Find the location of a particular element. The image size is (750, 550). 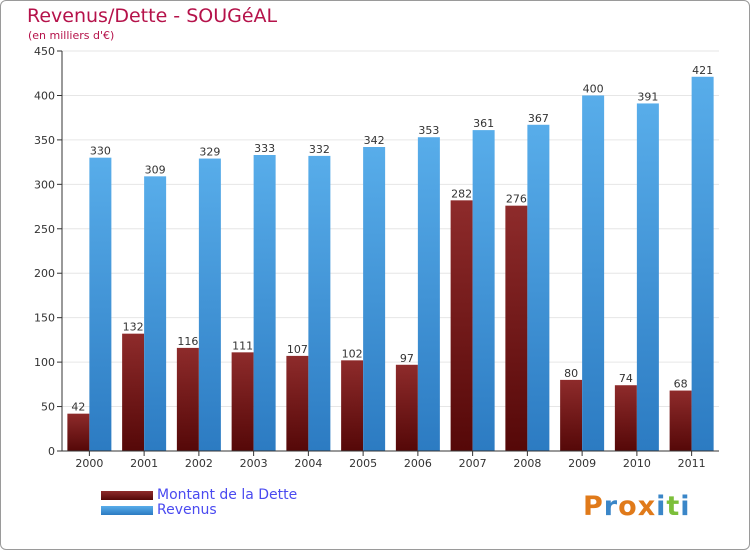

y-tick-label: 450 is located at coordinates (44, 51).